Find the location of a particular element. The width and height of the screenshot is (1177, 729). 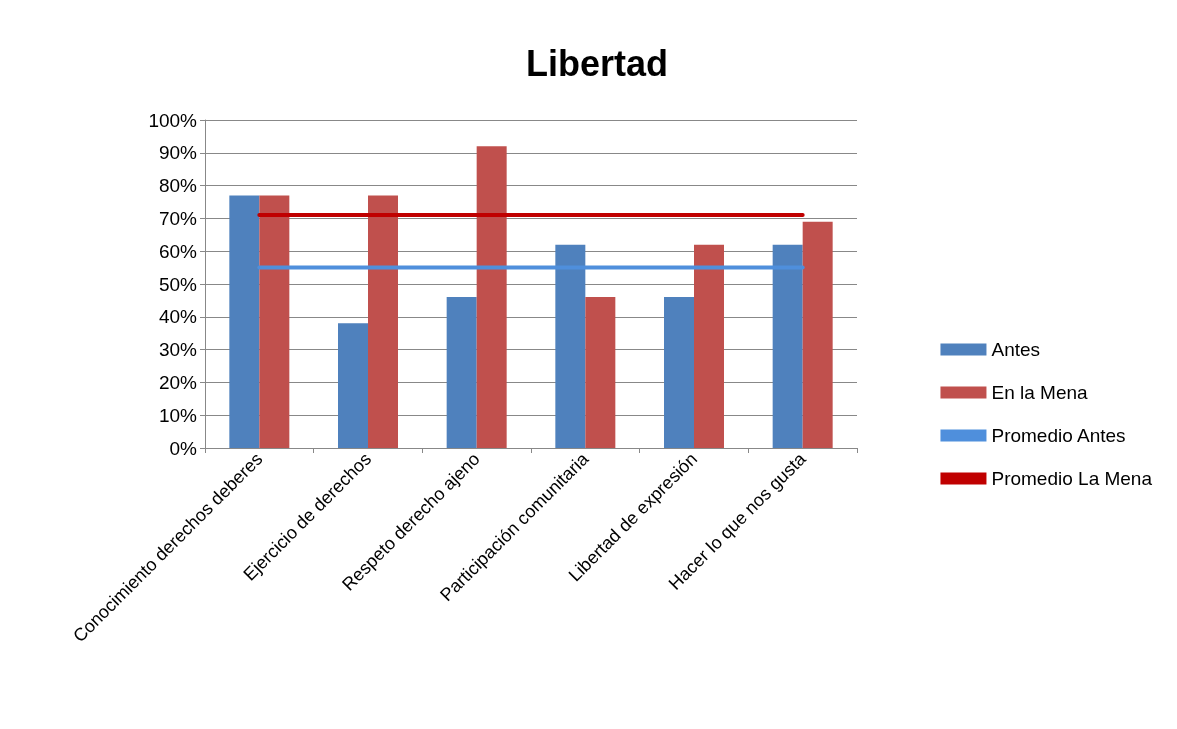

y-tick-label: 90% is located at coordinates (178, 153).